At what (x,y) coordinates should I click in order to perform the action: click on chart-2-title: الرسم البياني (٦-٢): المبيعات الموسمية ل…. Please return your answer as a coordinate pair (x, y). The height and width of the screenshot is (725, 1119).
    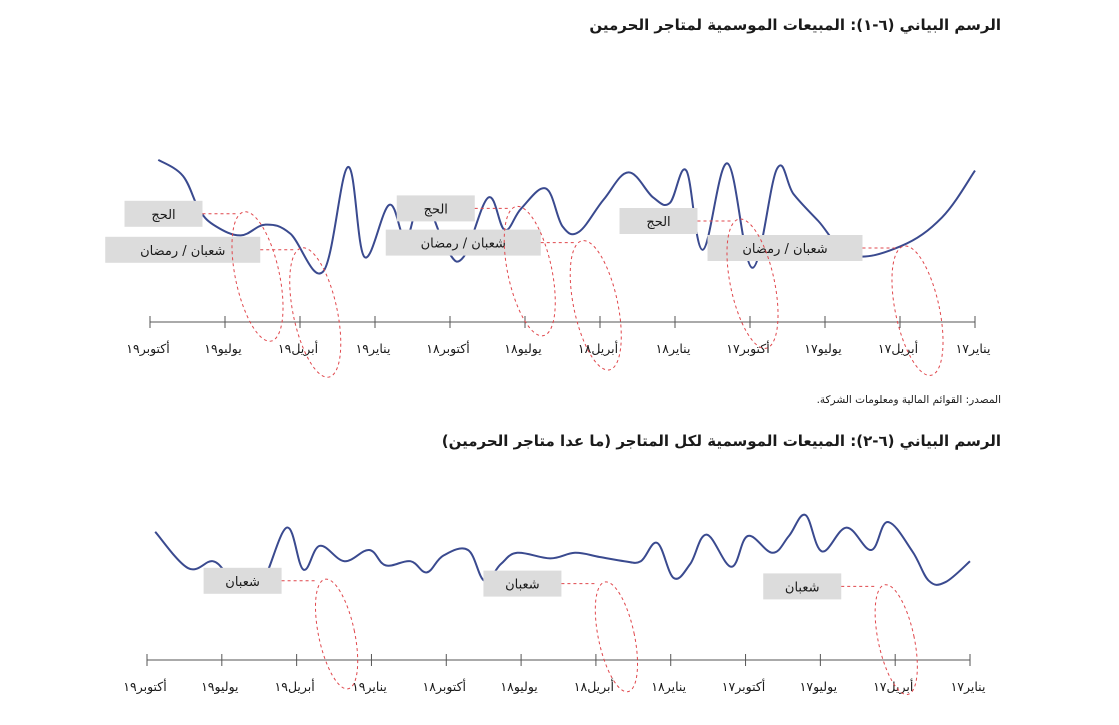
    Looking at the image, I should click on (721, 441).